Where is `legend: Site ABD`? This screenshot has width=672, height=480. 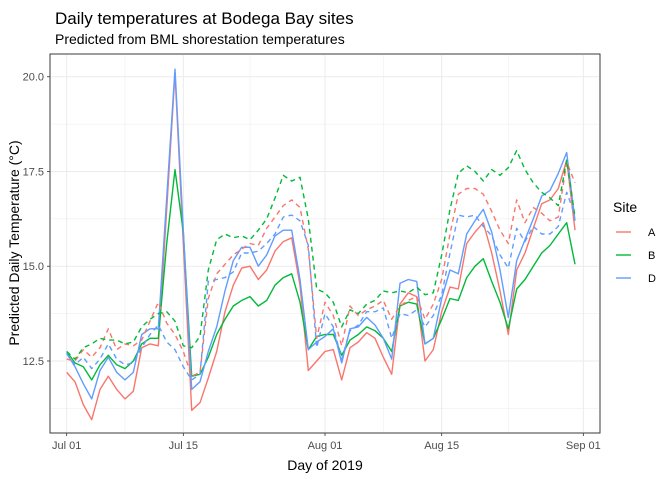 legend: Site ABD is located at coordinates (634, 242).